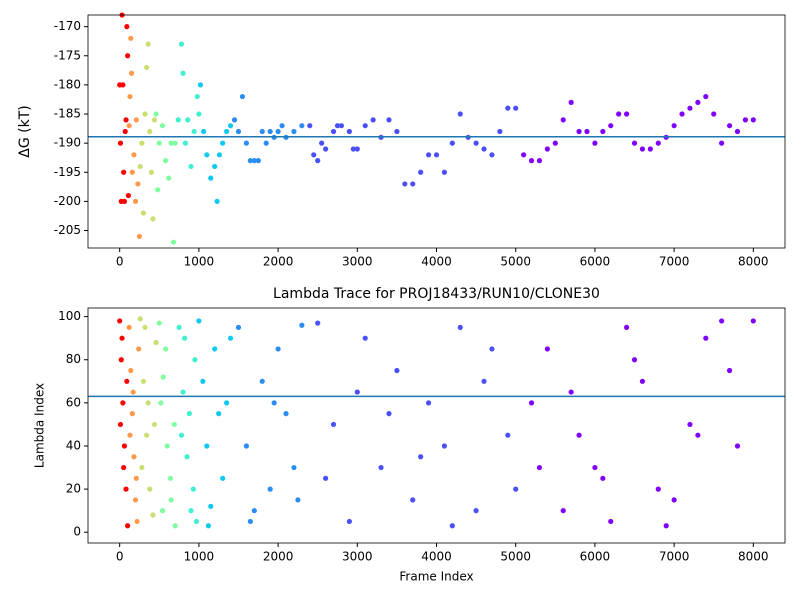 The height and width of the screenshot is (600, 800). Describe the element at coordinates (67, 26) in the screenshot. I see `y-tick-label: -170` at that location.